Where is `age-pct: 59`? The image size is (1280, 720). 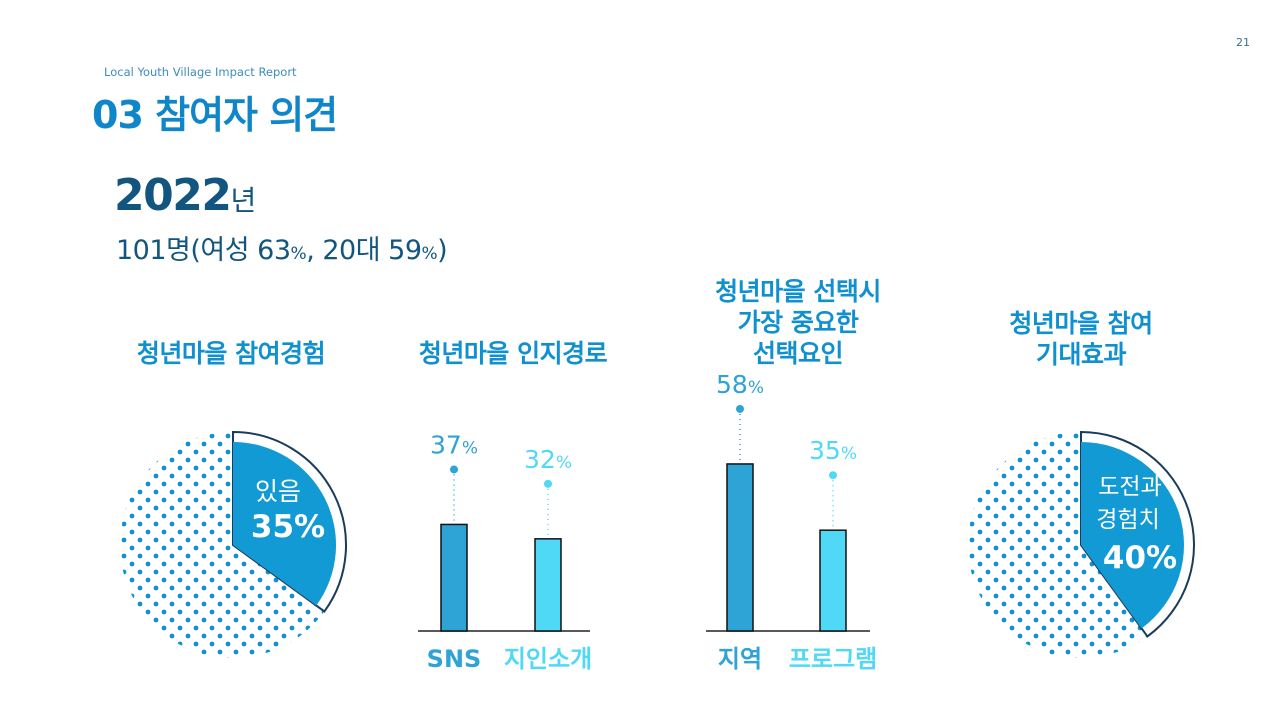
age-pct: 59 is located at coordinates (405, 250).